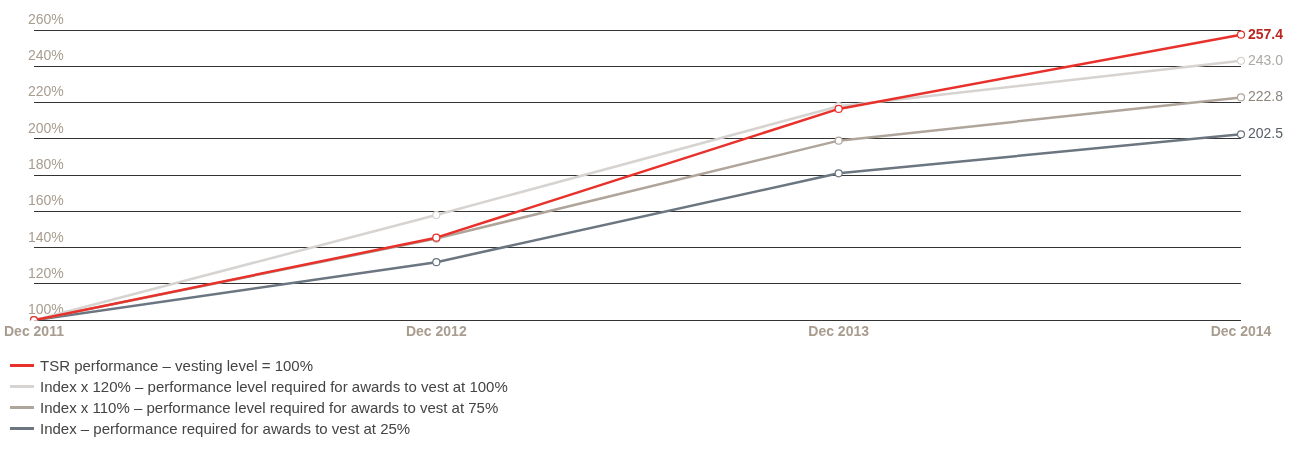  I want to click on y-tick-label: 160%, so click(45, 200).